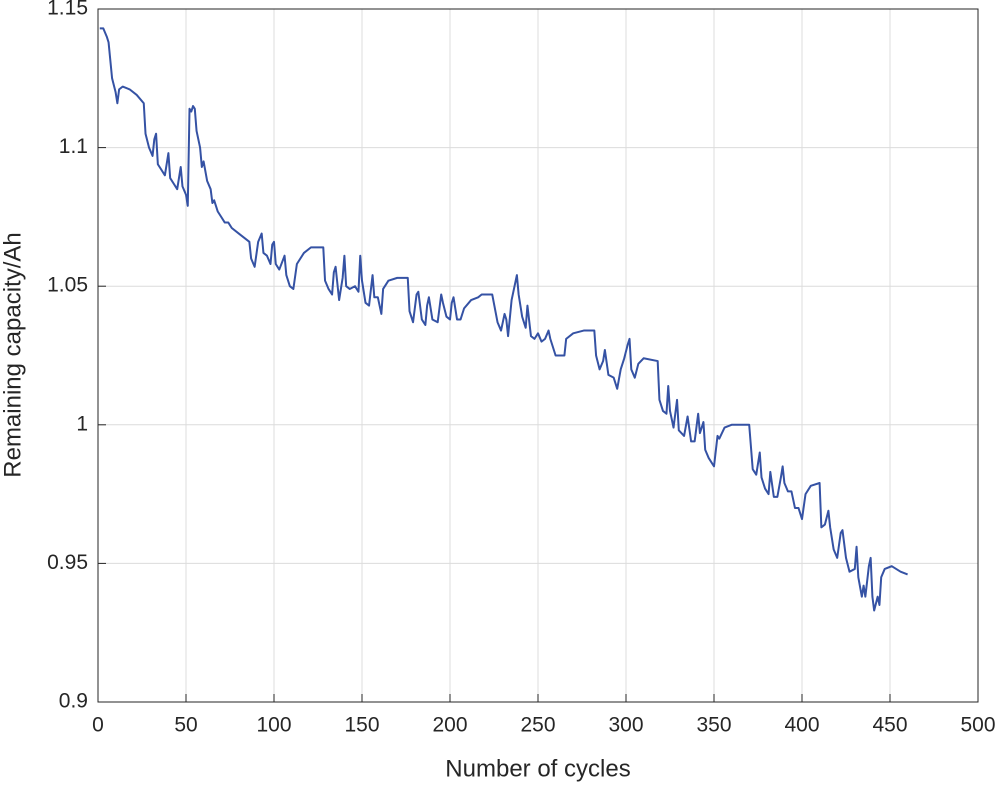  I want to click on x-tick-label: 350, so click(713, 725).